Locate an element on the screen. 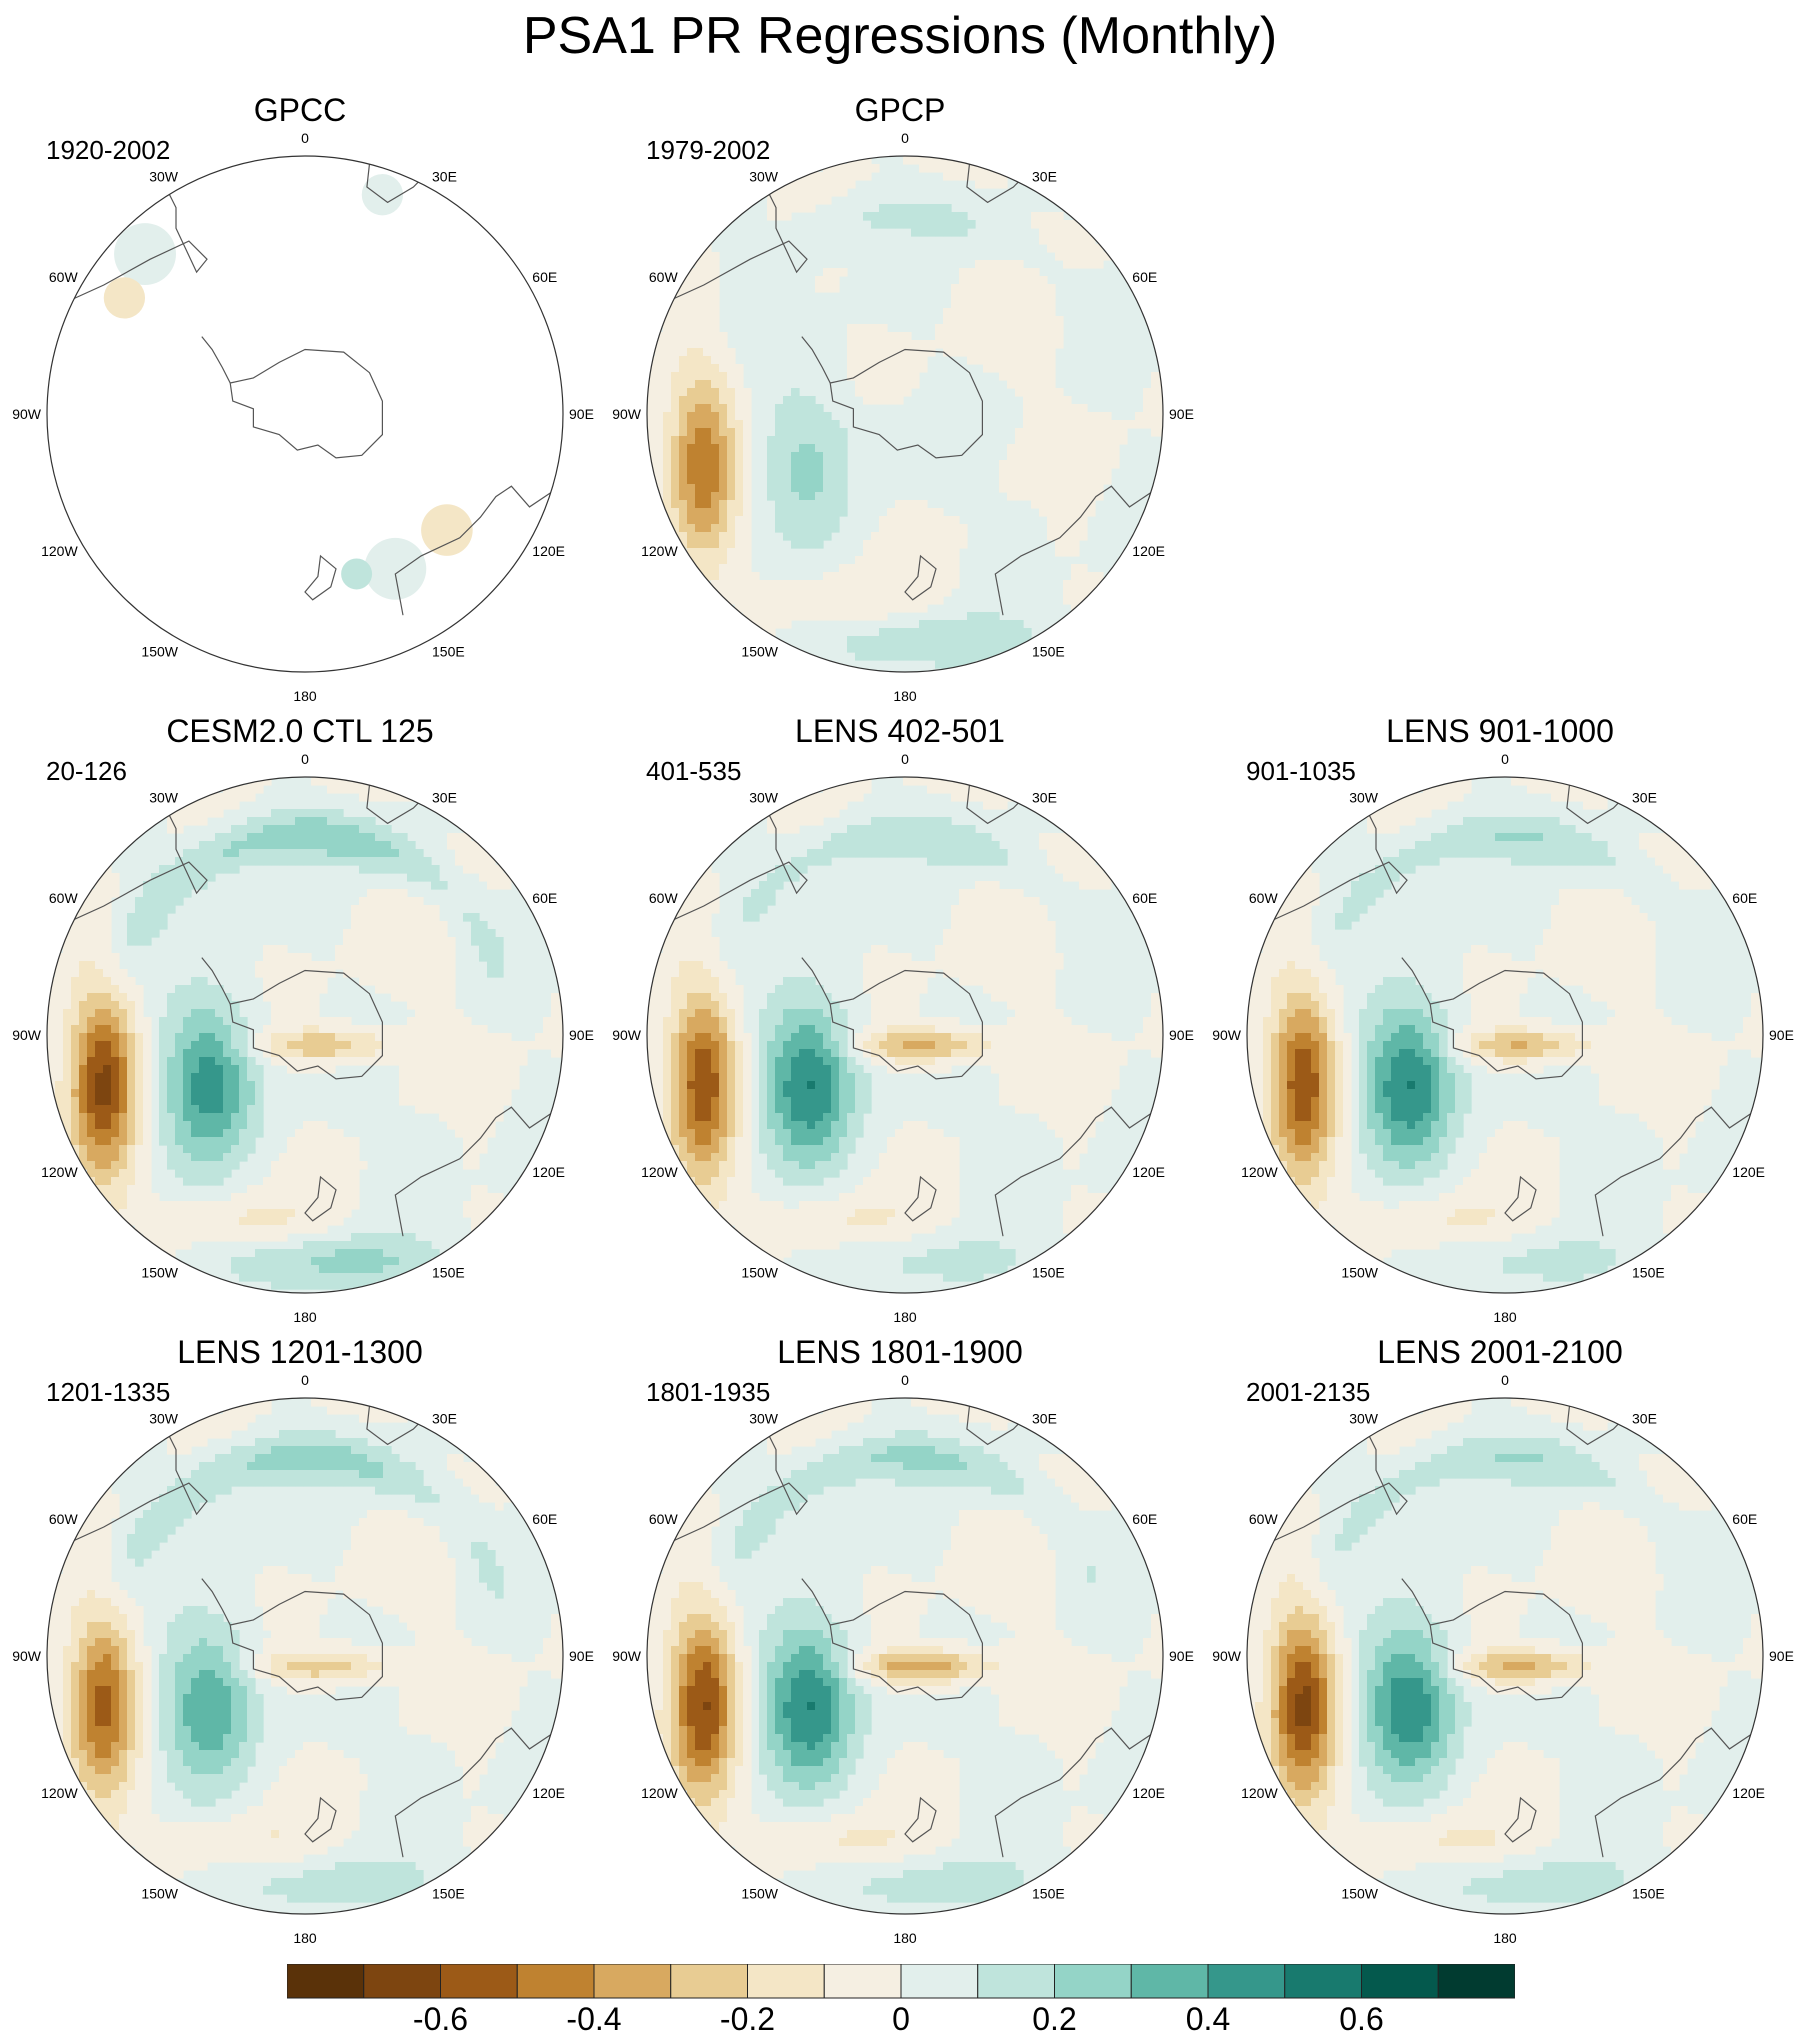 Image resolution: width=1800 pixels, height=2042 pixels. land-patch is located at coordinates (124, 298).